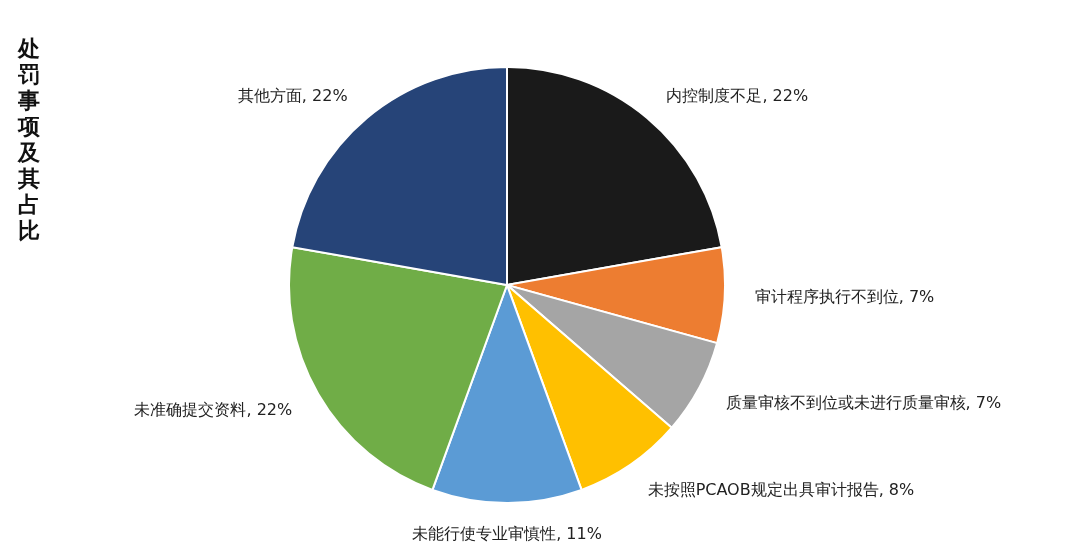 The width and height of the screenshot is (1080, 557). What do you see at coordinates (844, 297) in the screenshot?
I see `slice-label: 审计程序执行不到位, 7%` at bounding box center [844, 297].